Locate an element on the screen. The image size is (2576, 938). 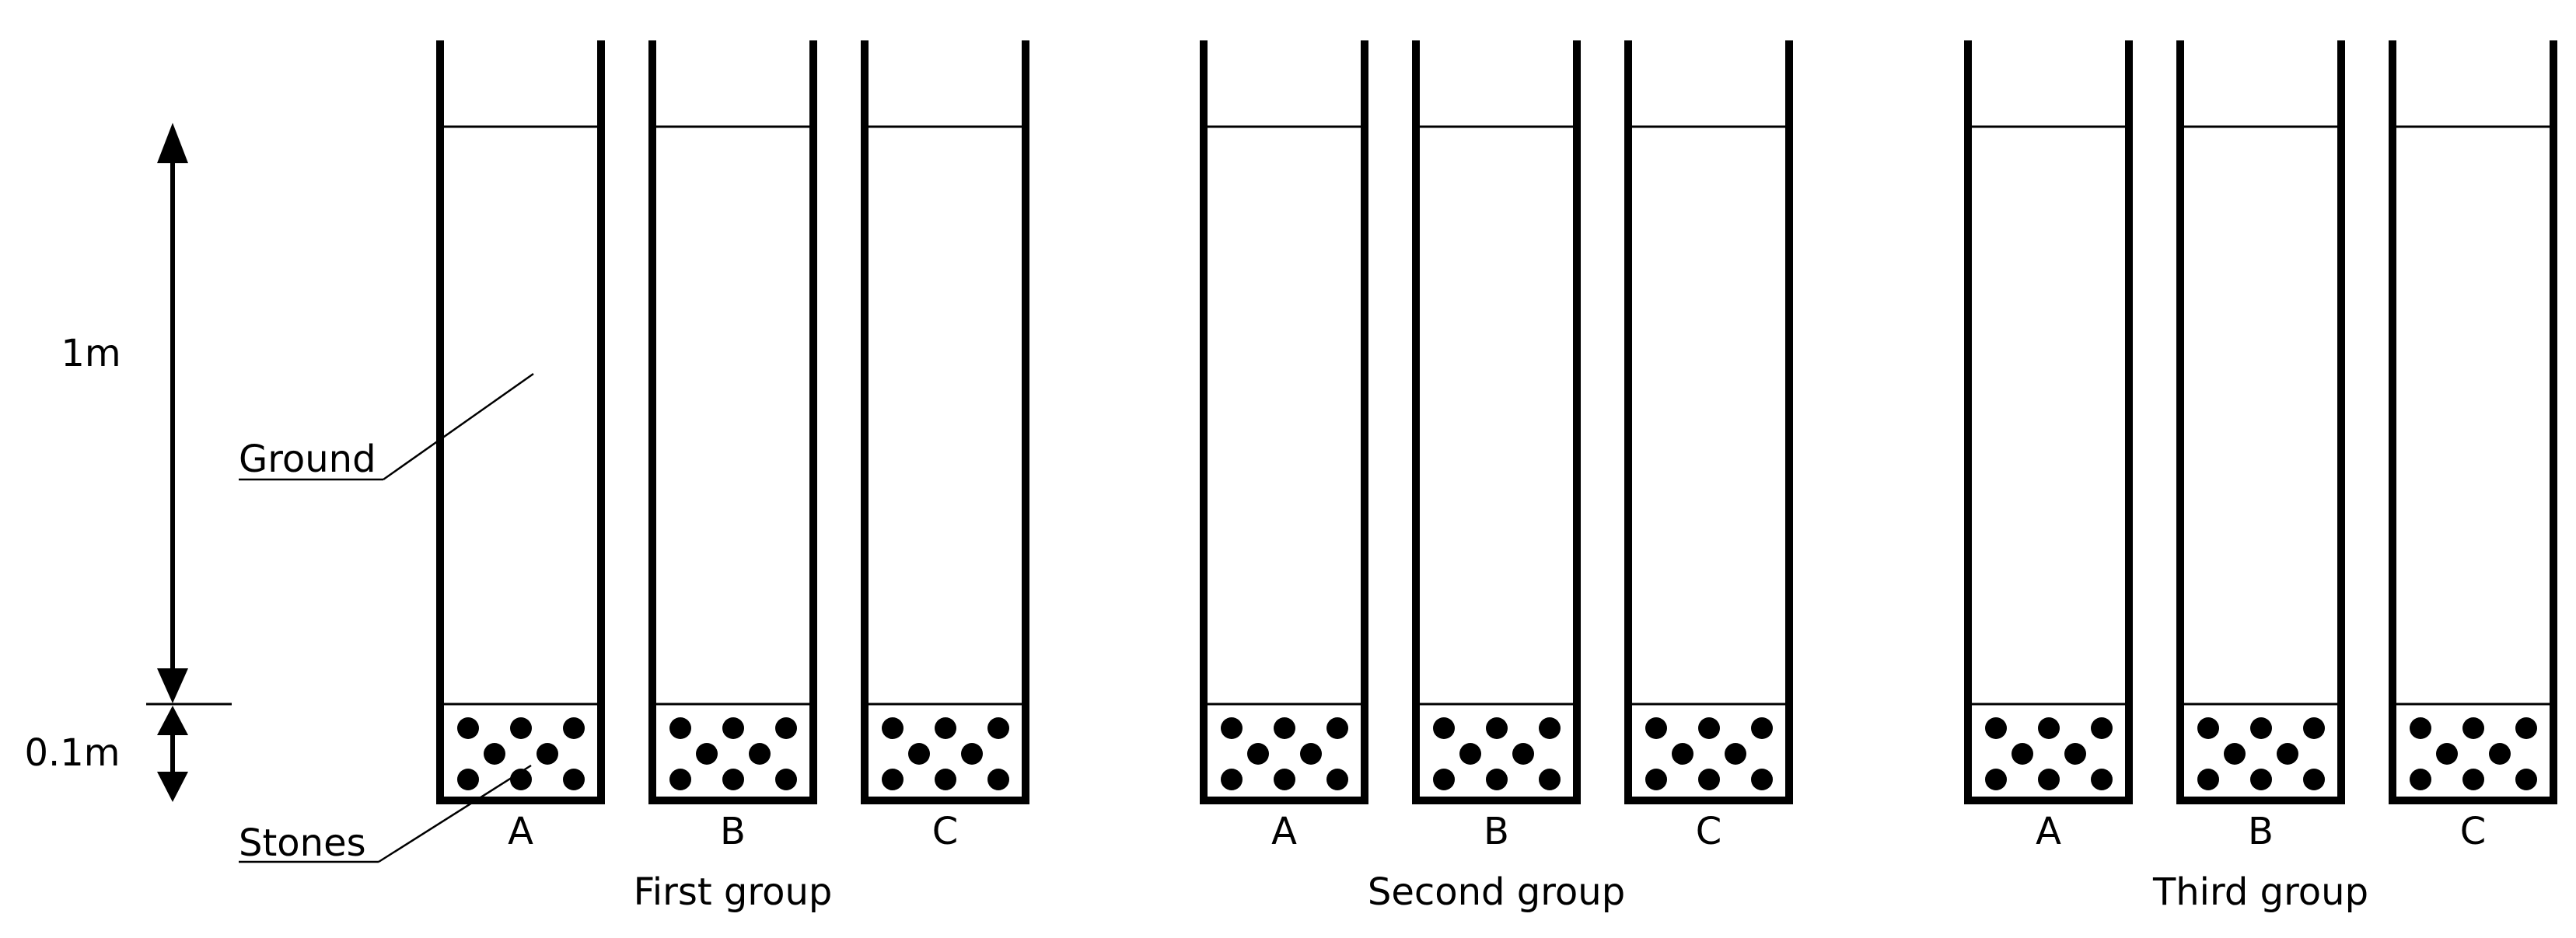
ground-callout: Ground is located at coordinates (386, 427).